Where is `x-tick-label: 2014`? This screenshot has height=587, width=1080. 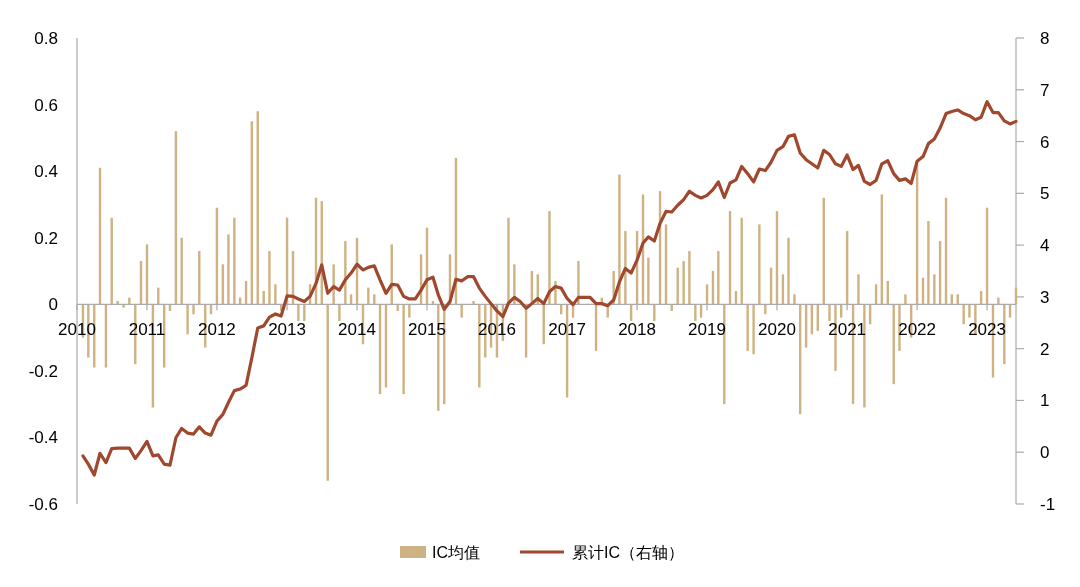 x-tick-label: 2014 is located at coordinates (357, 330).